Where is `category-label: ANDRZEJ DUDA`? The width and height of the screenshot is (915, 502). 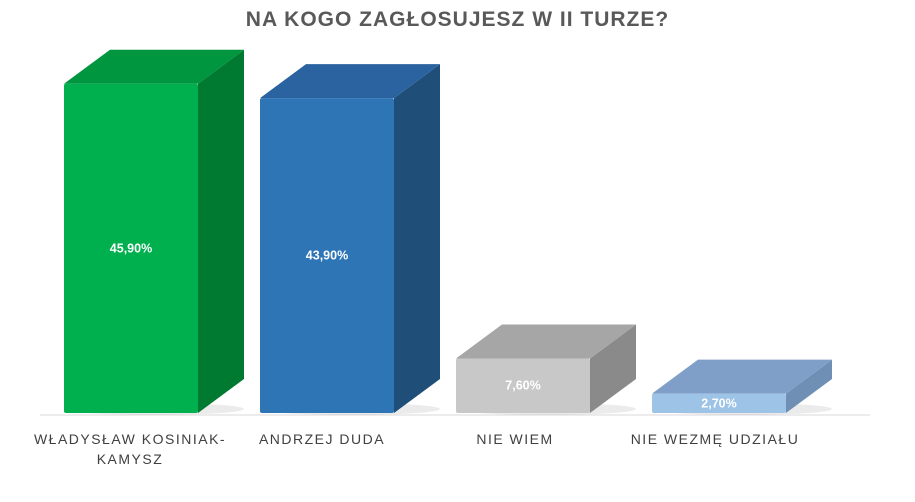
category-label: ANDRZEJ DUDA is located at coordinates (322, 439).